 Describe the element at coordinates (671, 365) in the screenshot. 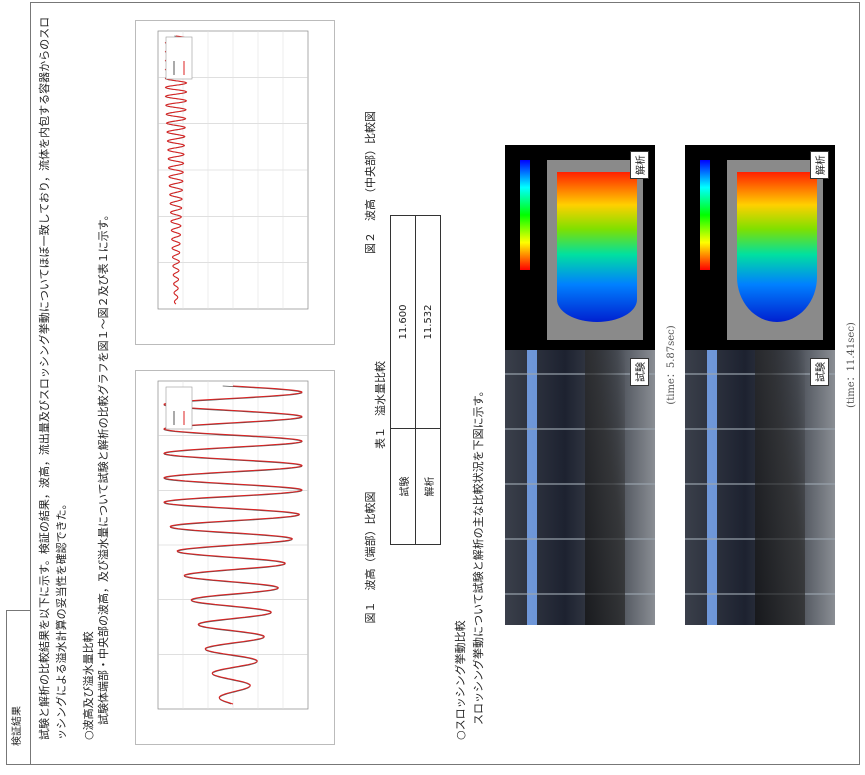

I see `snapshot-time: (time：5.87sec)` at that location.